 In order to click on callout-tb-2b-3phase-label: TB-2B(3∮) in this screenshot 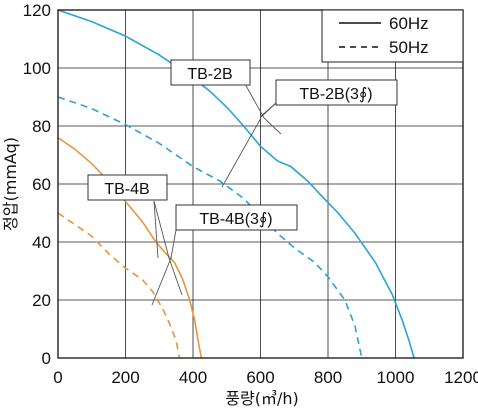, I will do `click(335, 94)`.